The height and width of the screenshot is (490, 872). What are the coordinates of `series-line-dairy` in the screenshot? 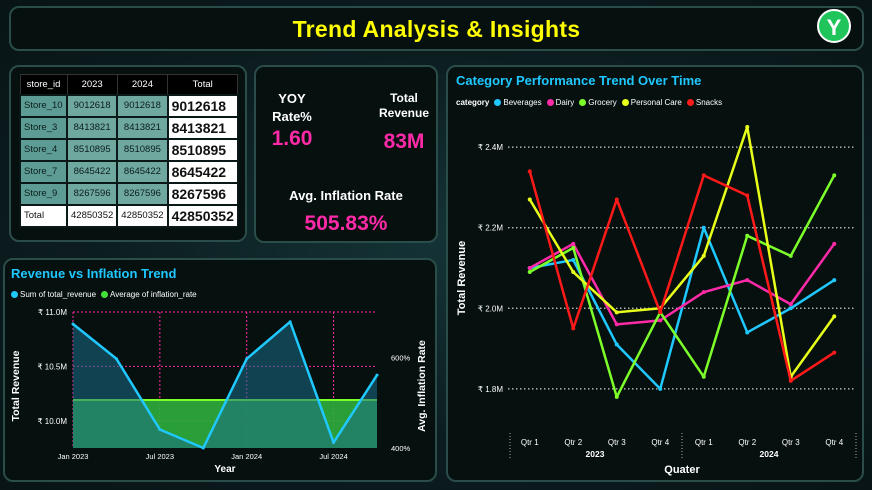 It's located at (682, 284).